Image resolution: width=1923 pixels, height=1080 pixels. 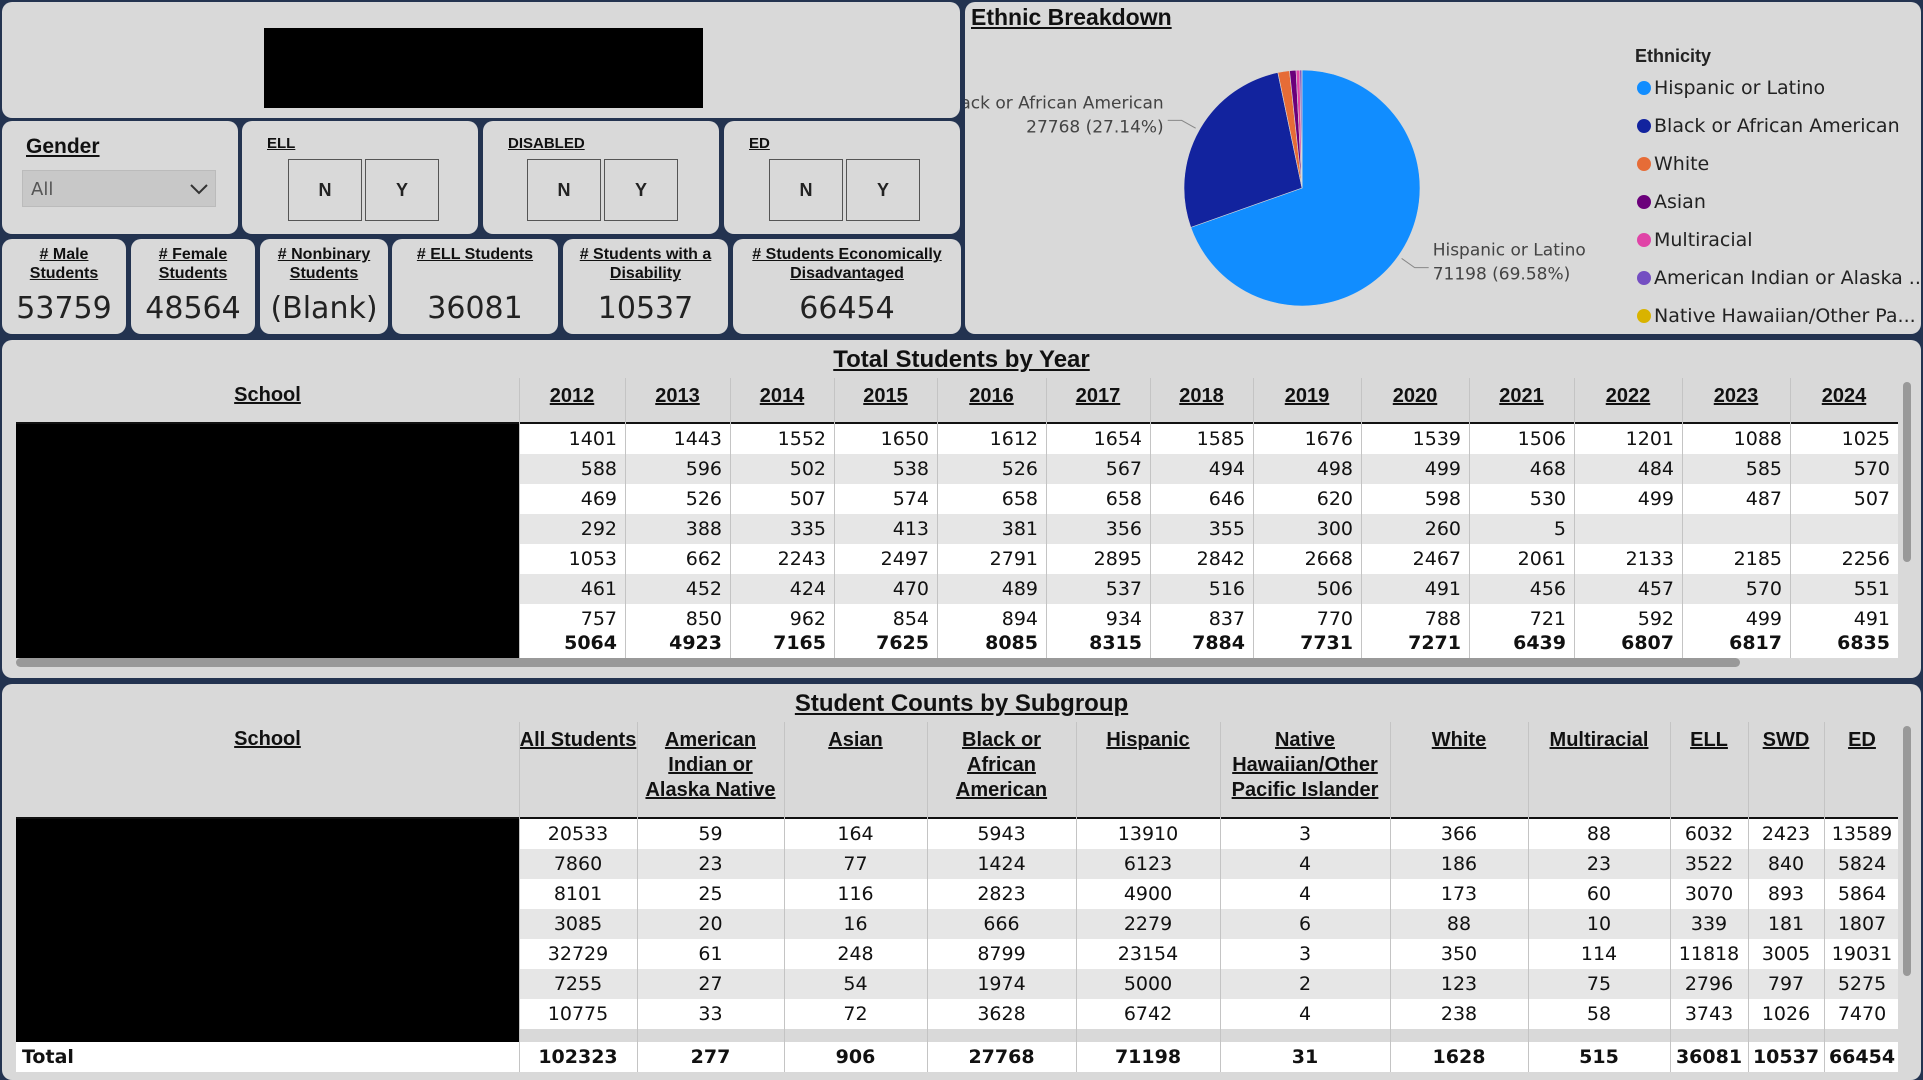 What do you see at coordinates (847, 308) in the screenshot?
I see `card-value: 66454` at bounding box center [847, 308].